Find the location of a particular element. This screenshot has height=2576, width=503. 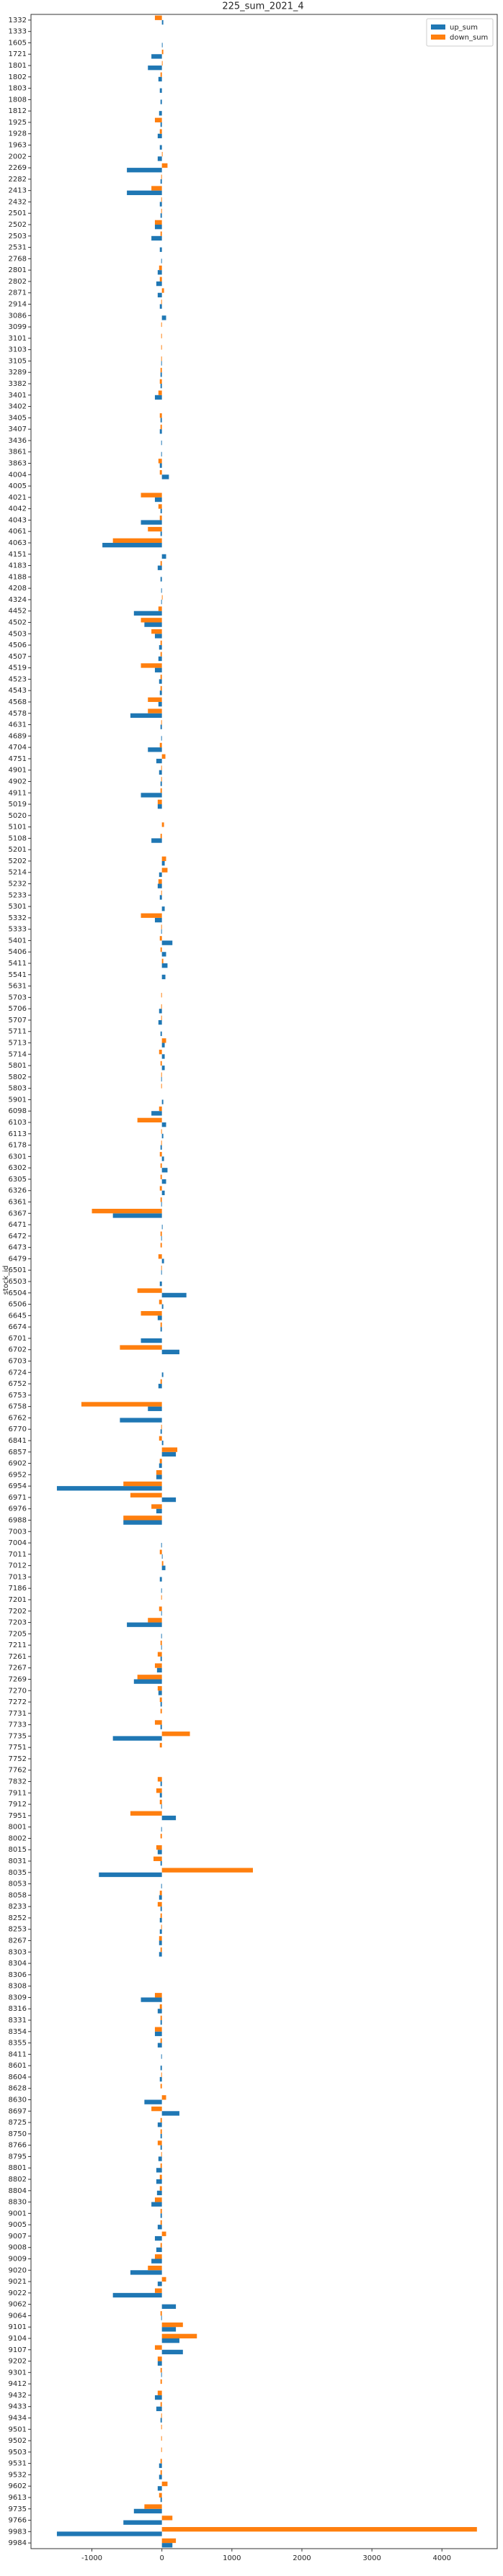

y-tick-label: 1332 is located at coordinates (18, 20).